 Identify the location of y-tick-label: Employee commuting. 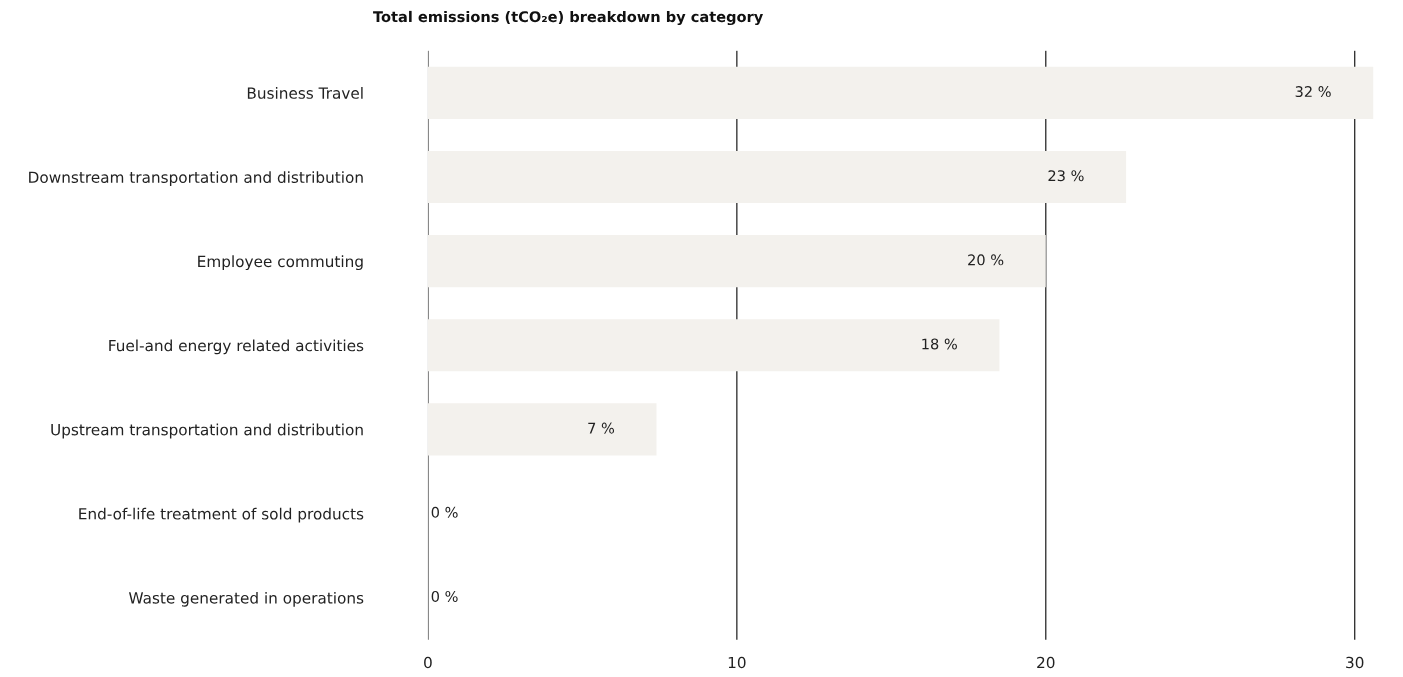
(280, 263).